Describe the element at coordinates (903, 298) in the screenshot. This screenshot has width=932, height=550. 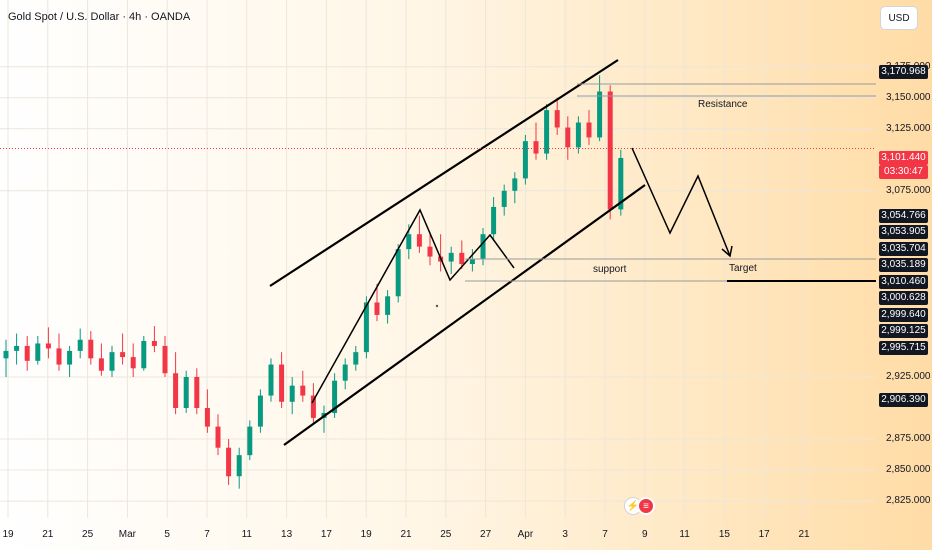
I see `price-label: 3,000.628` at that location.